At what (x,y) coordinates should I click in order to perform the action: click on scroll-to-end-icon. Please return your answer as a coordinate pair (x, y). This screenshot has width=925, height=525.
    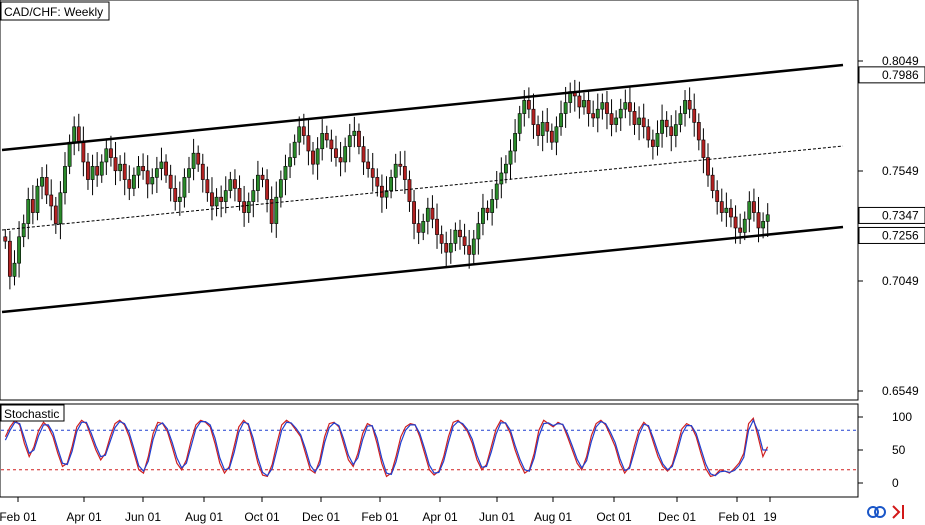
    Looking at the image, I should click on (898, 512).